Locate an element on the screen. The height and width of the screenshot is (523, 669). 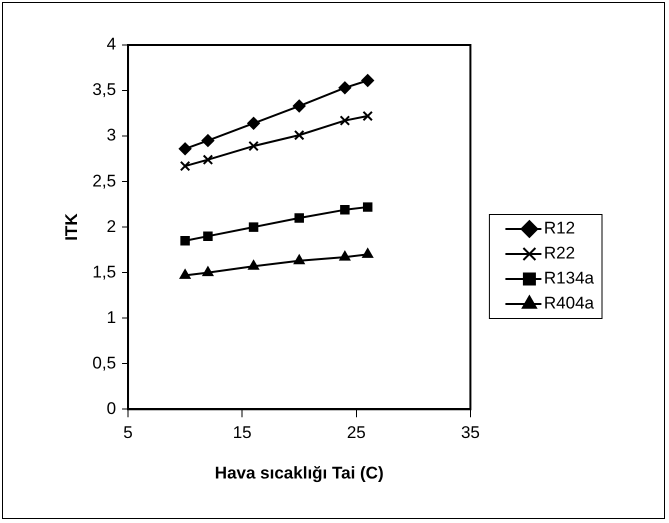
y-tick-label: 4 is located at coordinates (111, 44).